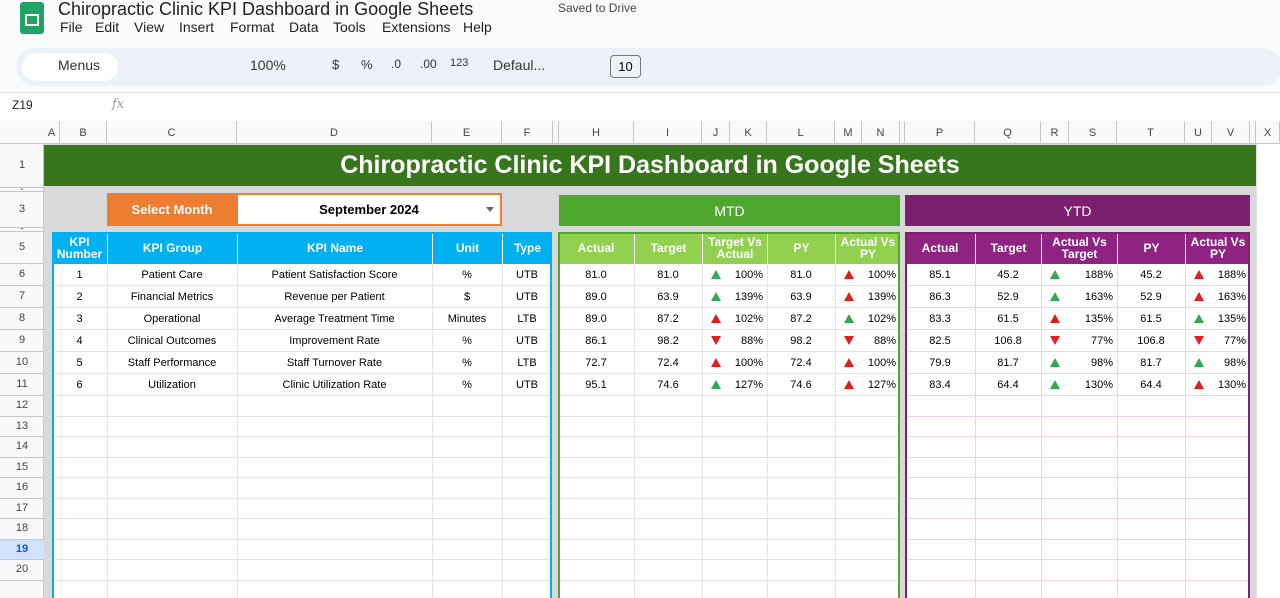  Describe the element at coordinates (940, 363) in the screenshot. I see `ytd-cell: 79.9` at that location.